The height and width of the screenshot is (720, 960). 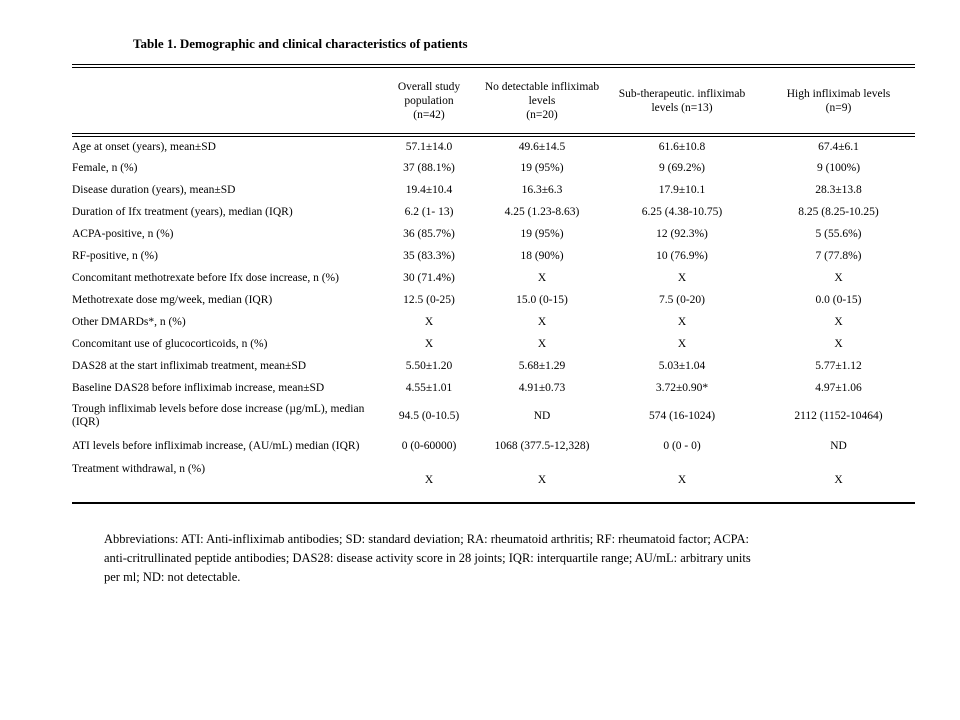 What do you see at coordinates (682, 211) in the screenshot?
I see `cell: 6.25 (4.38-10.75)` at bounding box center [682, 211].